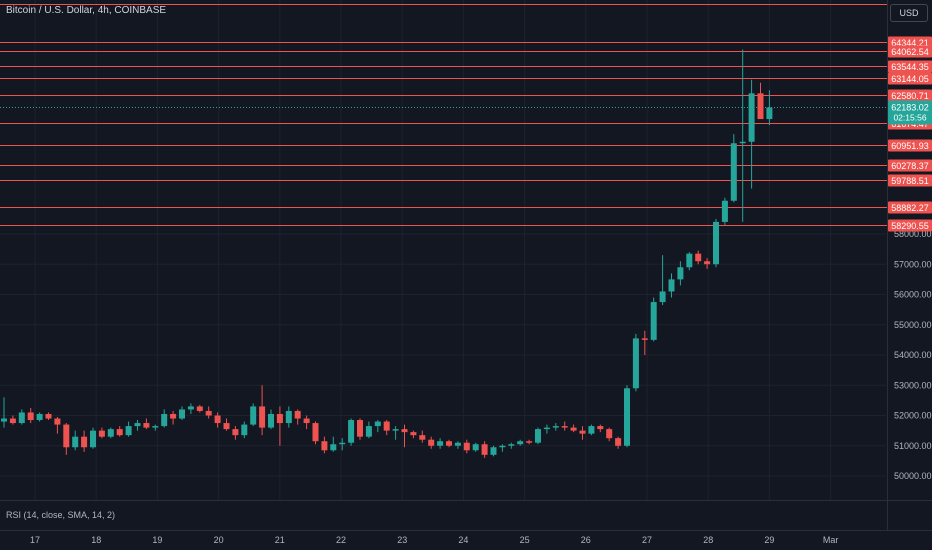 This screenshot has height=550, width=932. Describe the element at coordinates (647, 540) in the screenshot. I see `x-tick-label: 27` at that location.